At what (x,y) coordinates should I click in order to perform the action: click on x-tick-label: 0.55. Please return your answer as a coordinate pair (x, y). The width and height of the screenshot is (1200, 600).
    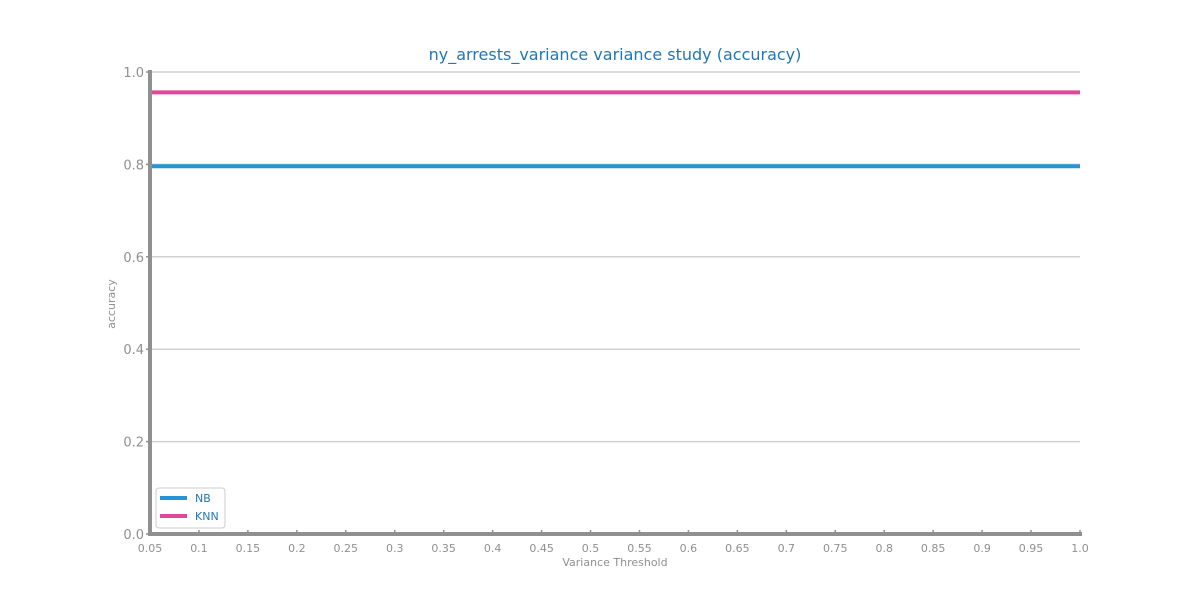
    Looking at the image, I should click on (639, 548).